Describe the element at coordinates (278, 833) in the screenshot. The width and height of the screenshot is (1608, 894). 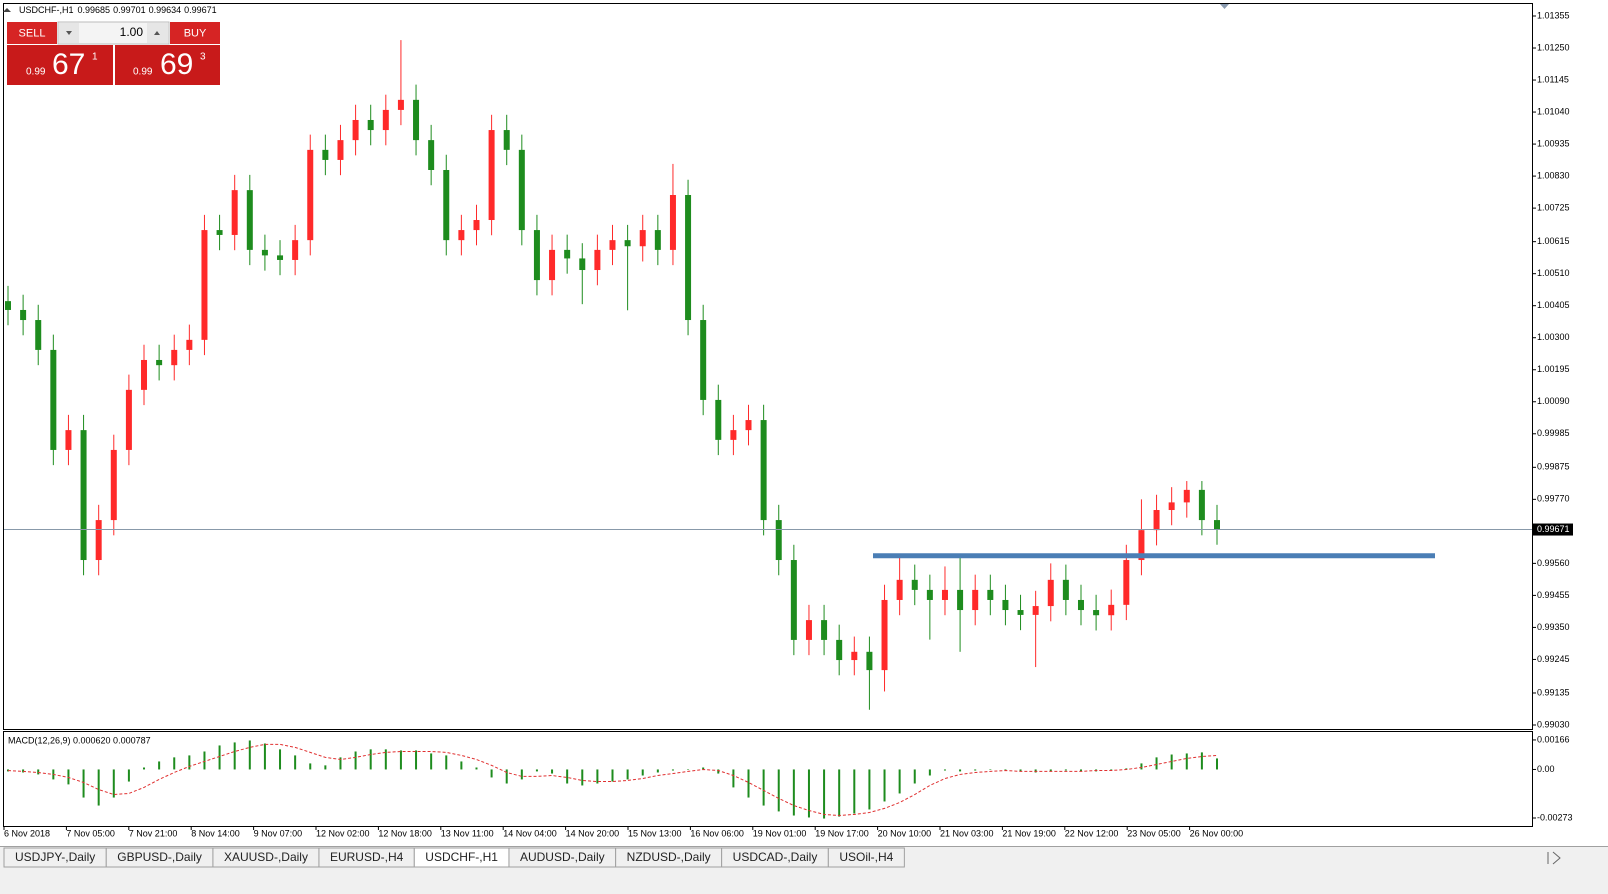
I see `x-tick-label: 9 Nov 07:00` at that location.